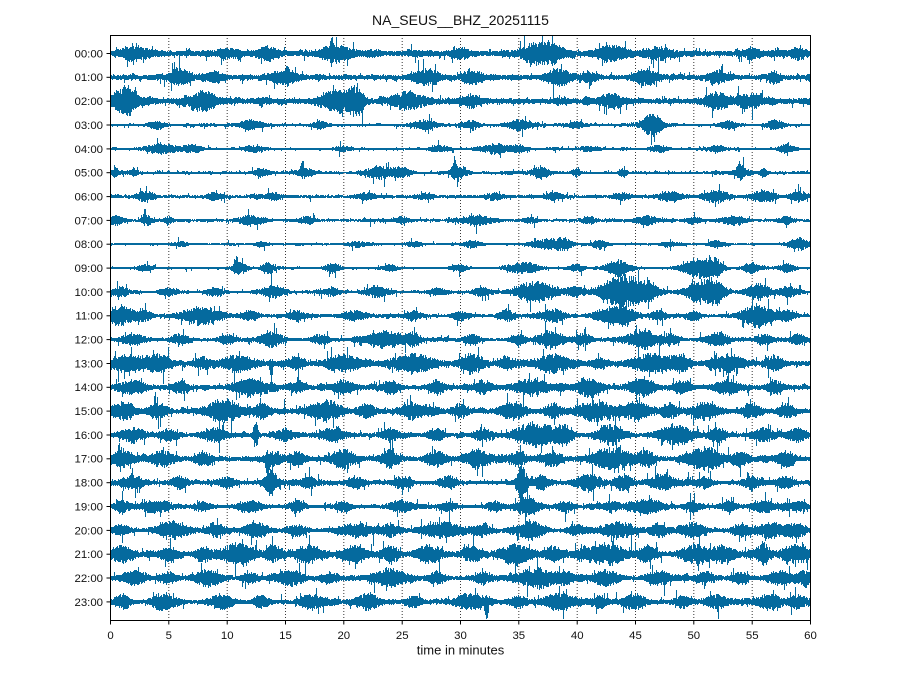 Image resolution: width=919 pixels, height=690 pixels. Describe the element at coordinates (460, 20) in the screenshot. I see `svg-text: NA_SEUS__BHZ_20251115` at that location.